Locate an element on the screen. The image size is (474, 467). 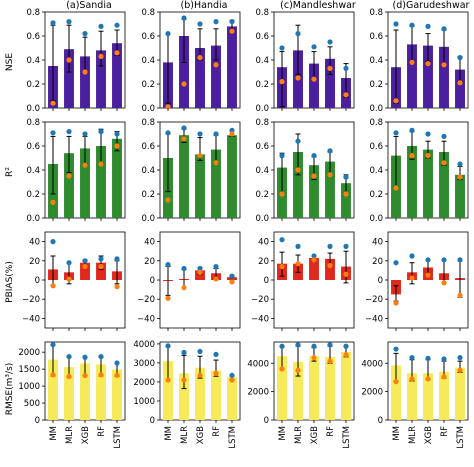
xtick-label-c1-2: XGB is located at coordinates (201, 435).